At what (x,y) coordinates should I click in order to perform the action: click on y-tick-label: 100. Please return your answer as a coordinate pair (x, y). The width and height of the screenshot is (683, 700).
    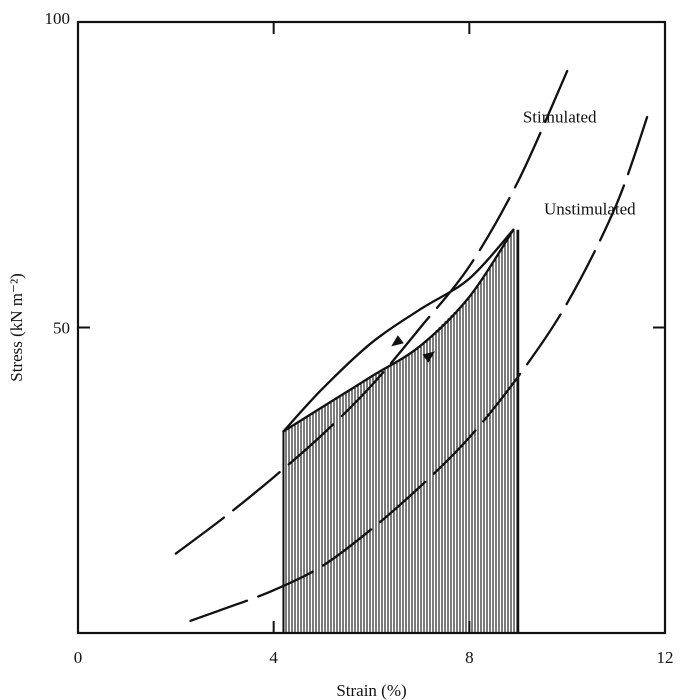
    Looking at the image, I should click on (58, 18).